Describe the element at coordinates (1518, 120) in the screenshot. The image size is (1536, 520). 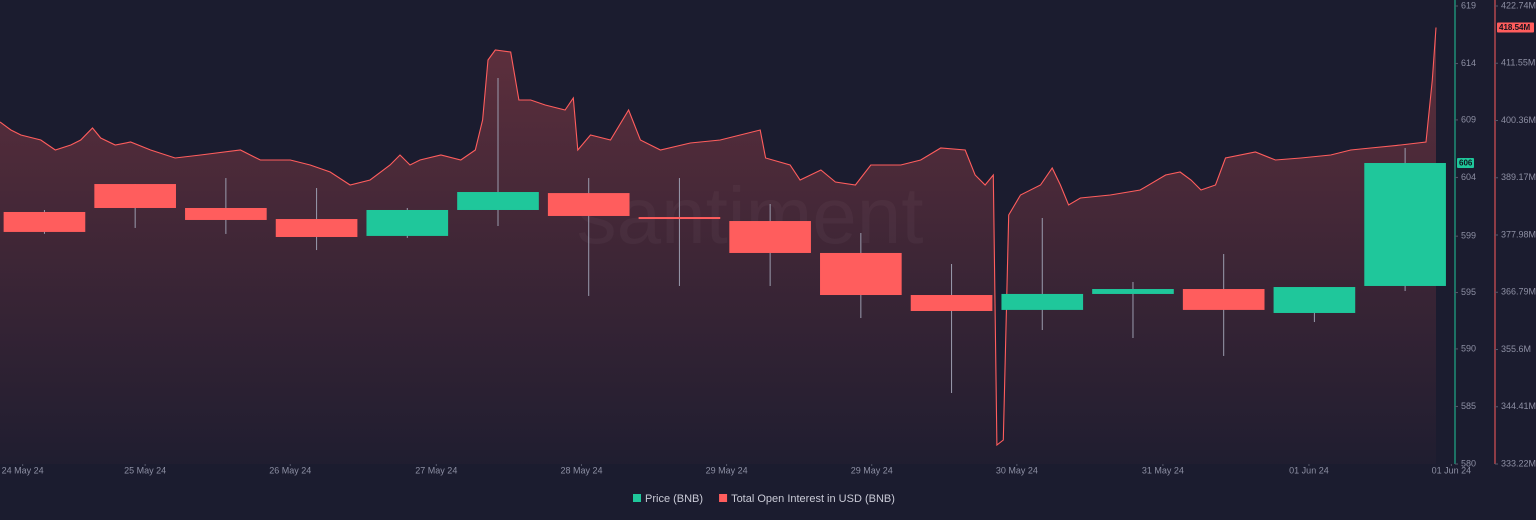
I see `y2-tick-label: 400.36M` at that location.